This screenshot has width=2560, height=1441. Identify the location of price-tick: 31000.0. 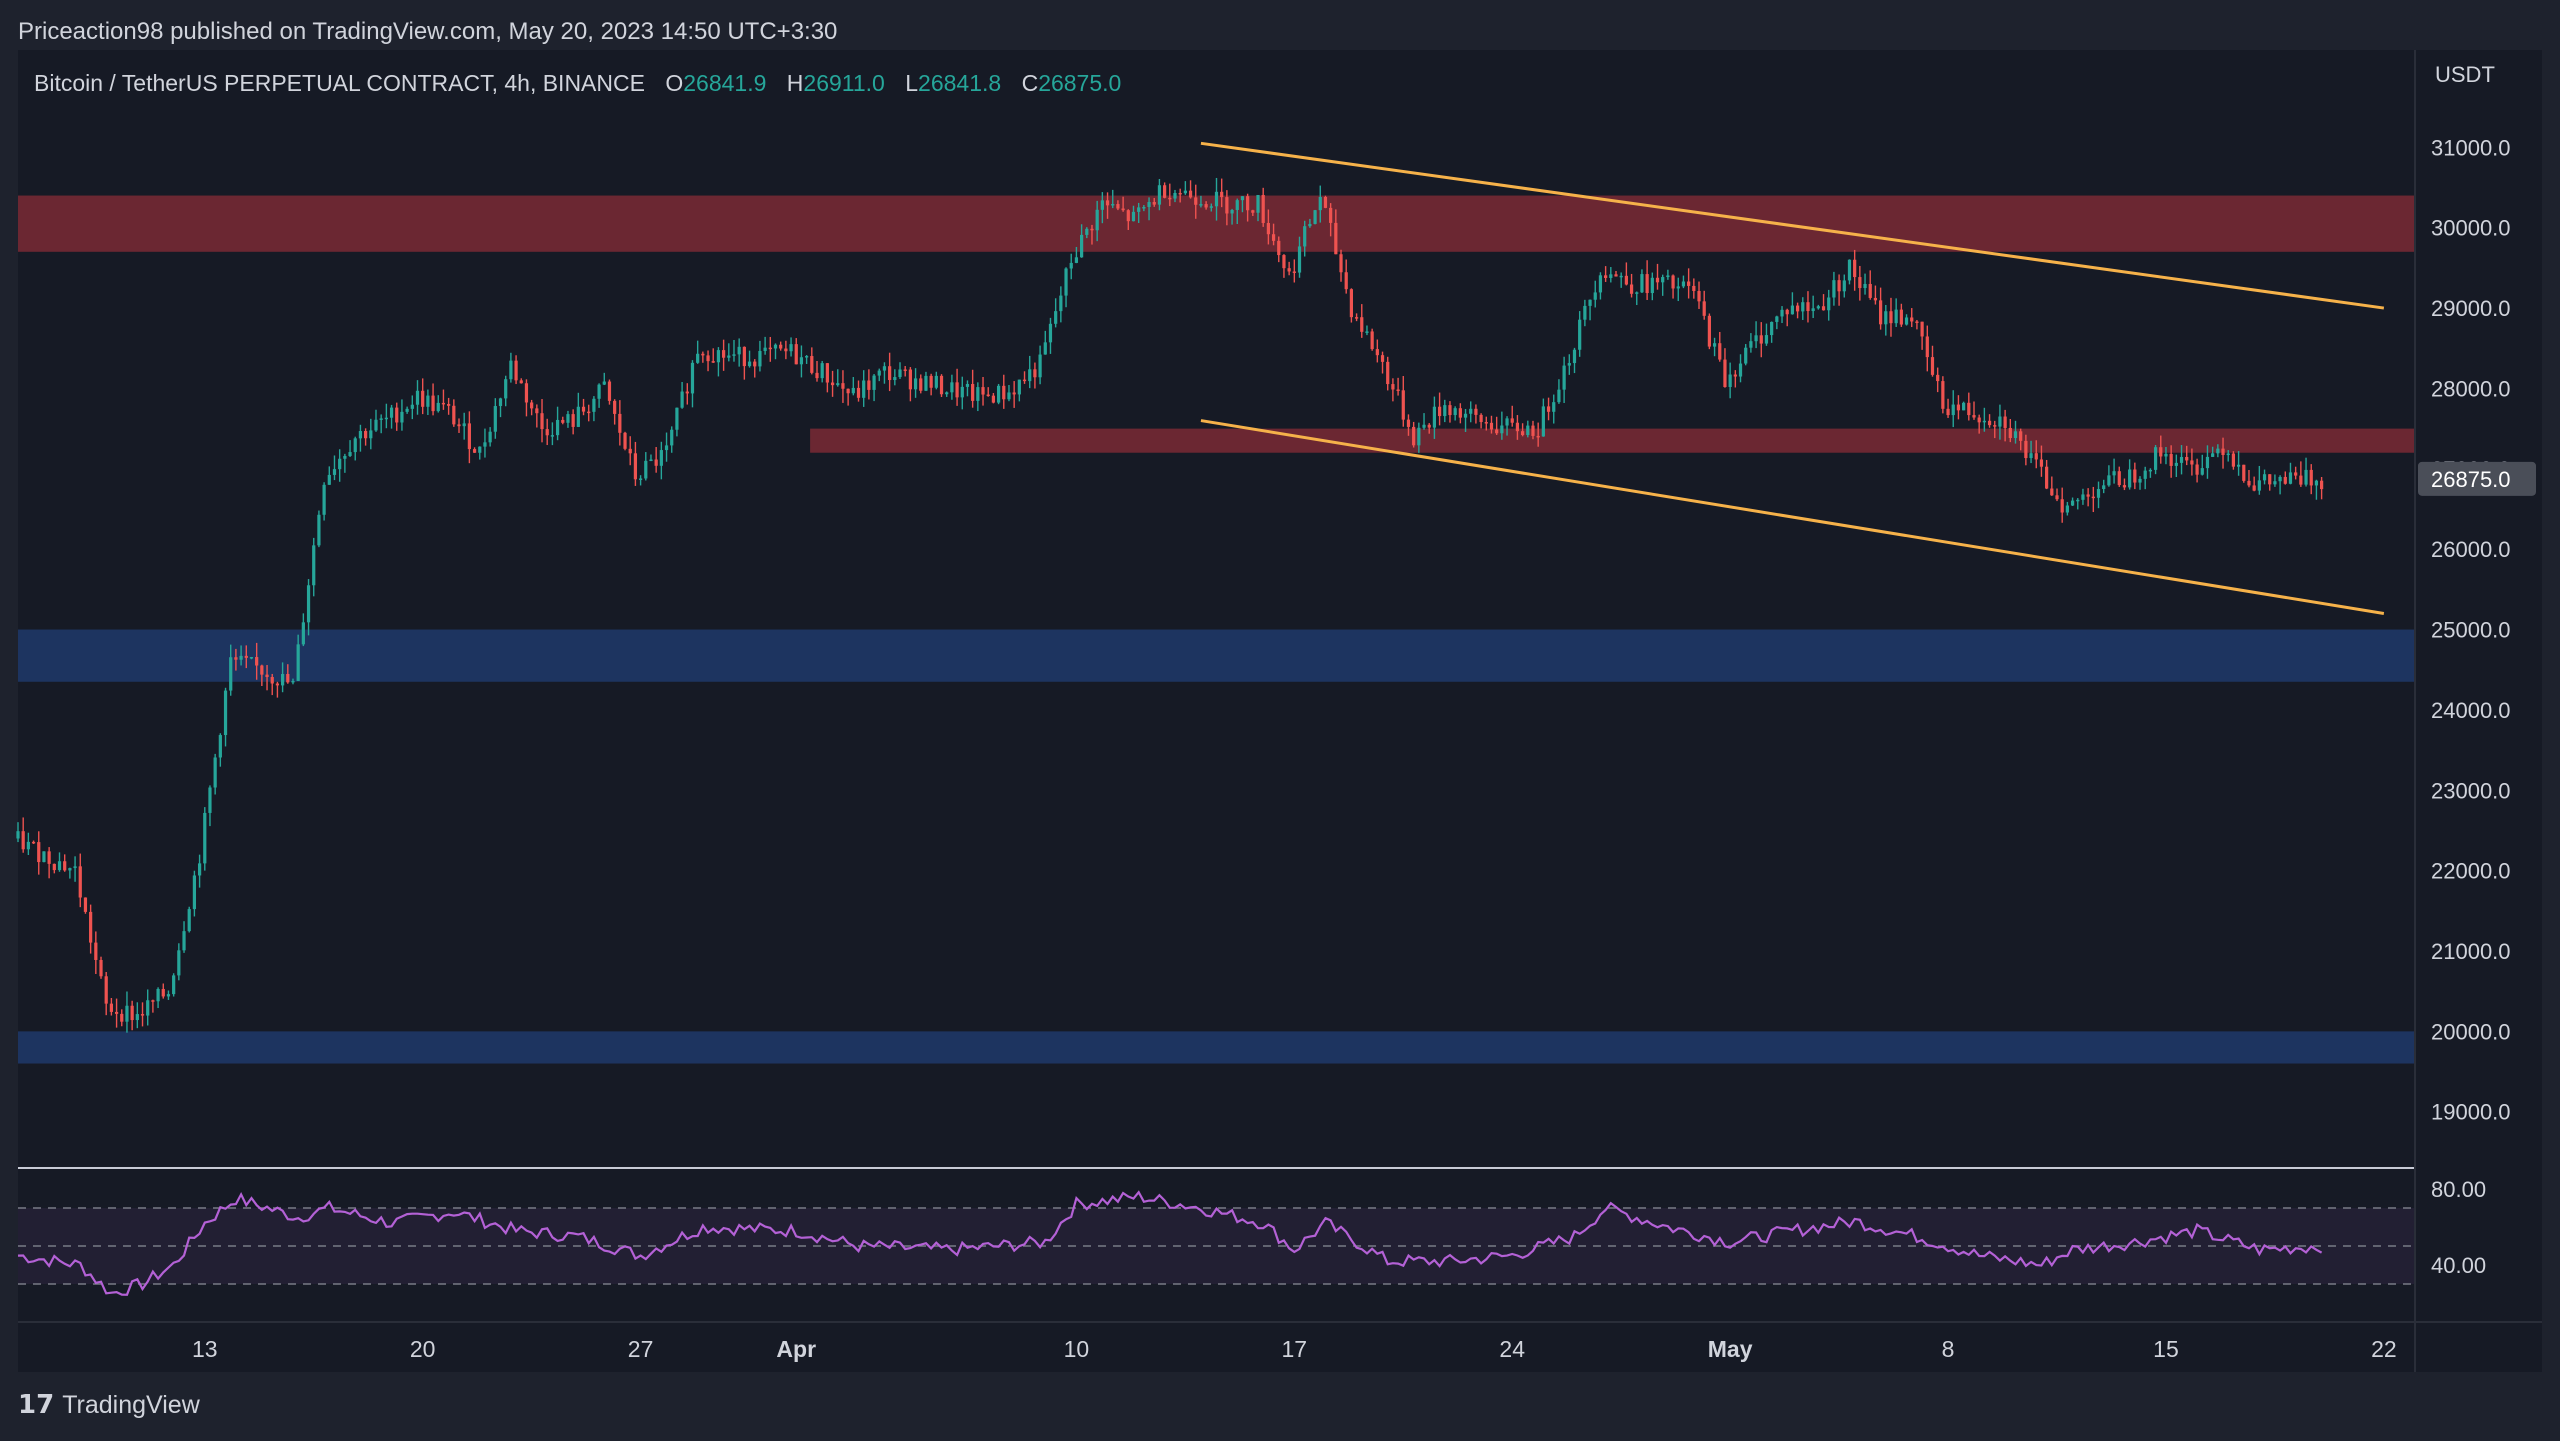
(2471, 147).